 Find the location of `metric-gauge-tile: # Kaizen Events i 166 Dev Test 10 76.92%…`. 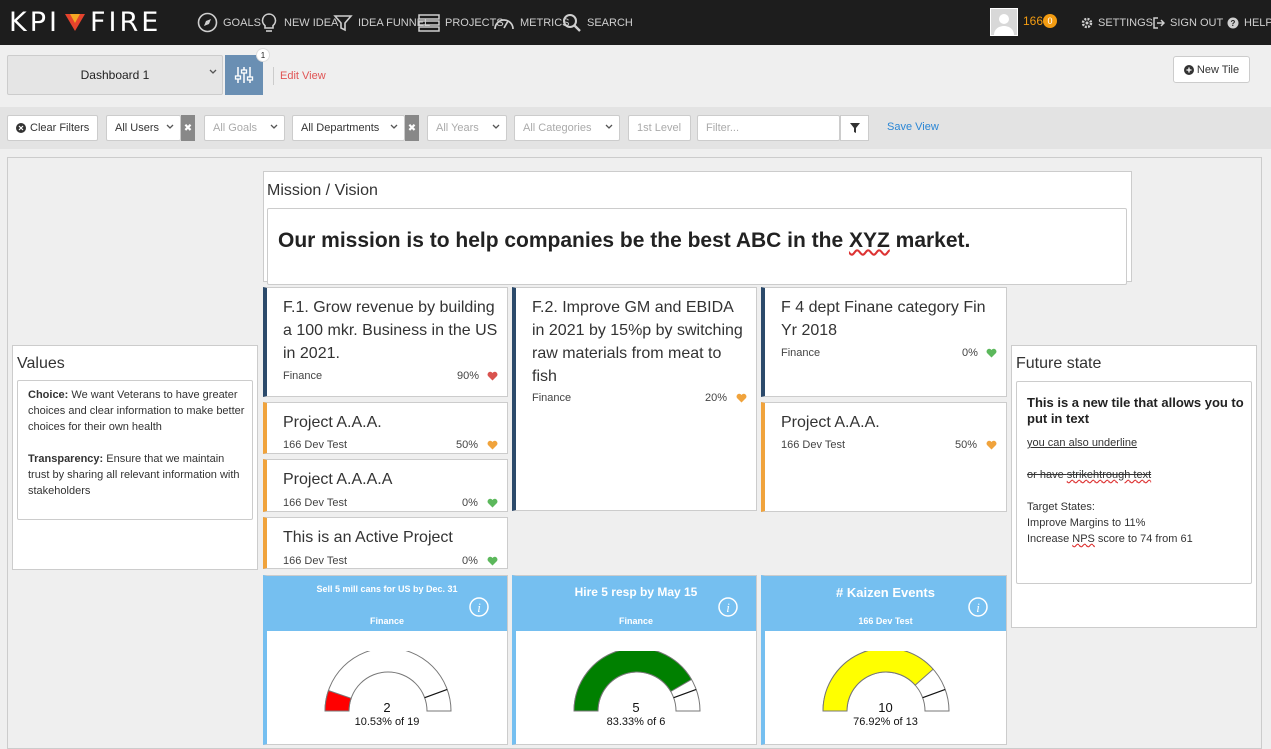

metric-gauge-tile: # Kaizen Events i 166 Dev Test 10 76.92%… is located at coordinates (884, 660).